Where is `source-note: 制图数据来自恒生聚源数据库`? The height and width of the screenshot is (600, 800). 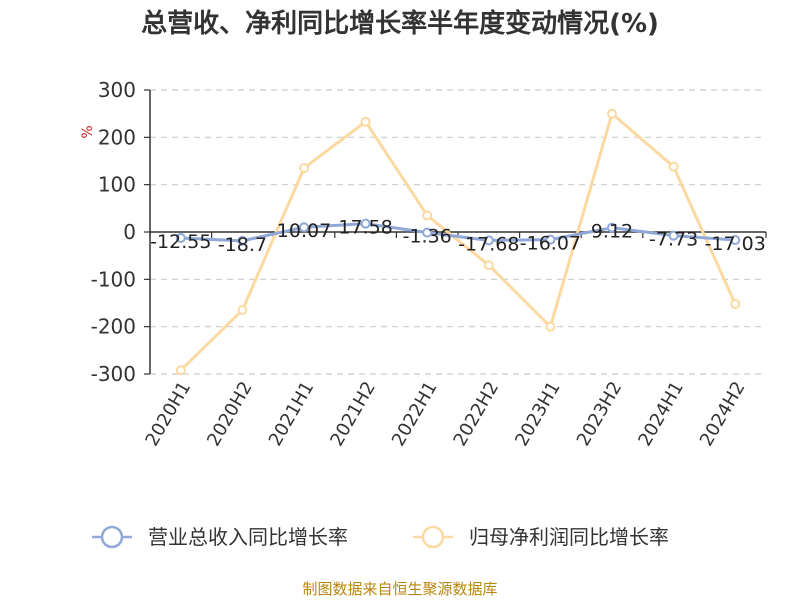 source-note: 制图数据来自恒生聚源数据库 is located at coordinates (399, 589).